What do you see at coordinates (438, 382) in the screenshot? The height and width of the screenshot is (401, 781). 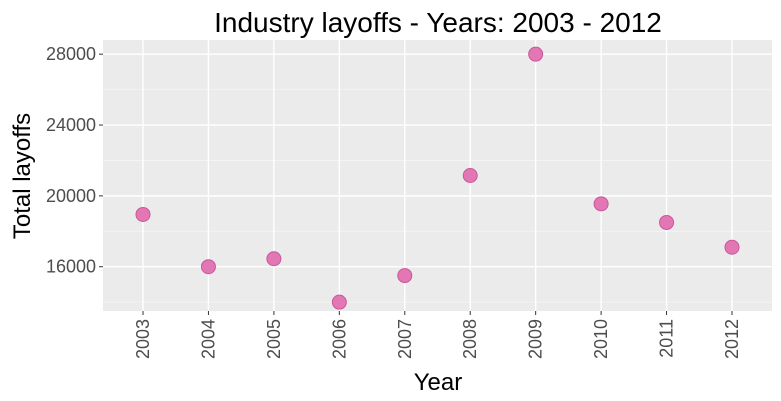 I see `x-axis-title: Year` at bounding box center [438, 382].